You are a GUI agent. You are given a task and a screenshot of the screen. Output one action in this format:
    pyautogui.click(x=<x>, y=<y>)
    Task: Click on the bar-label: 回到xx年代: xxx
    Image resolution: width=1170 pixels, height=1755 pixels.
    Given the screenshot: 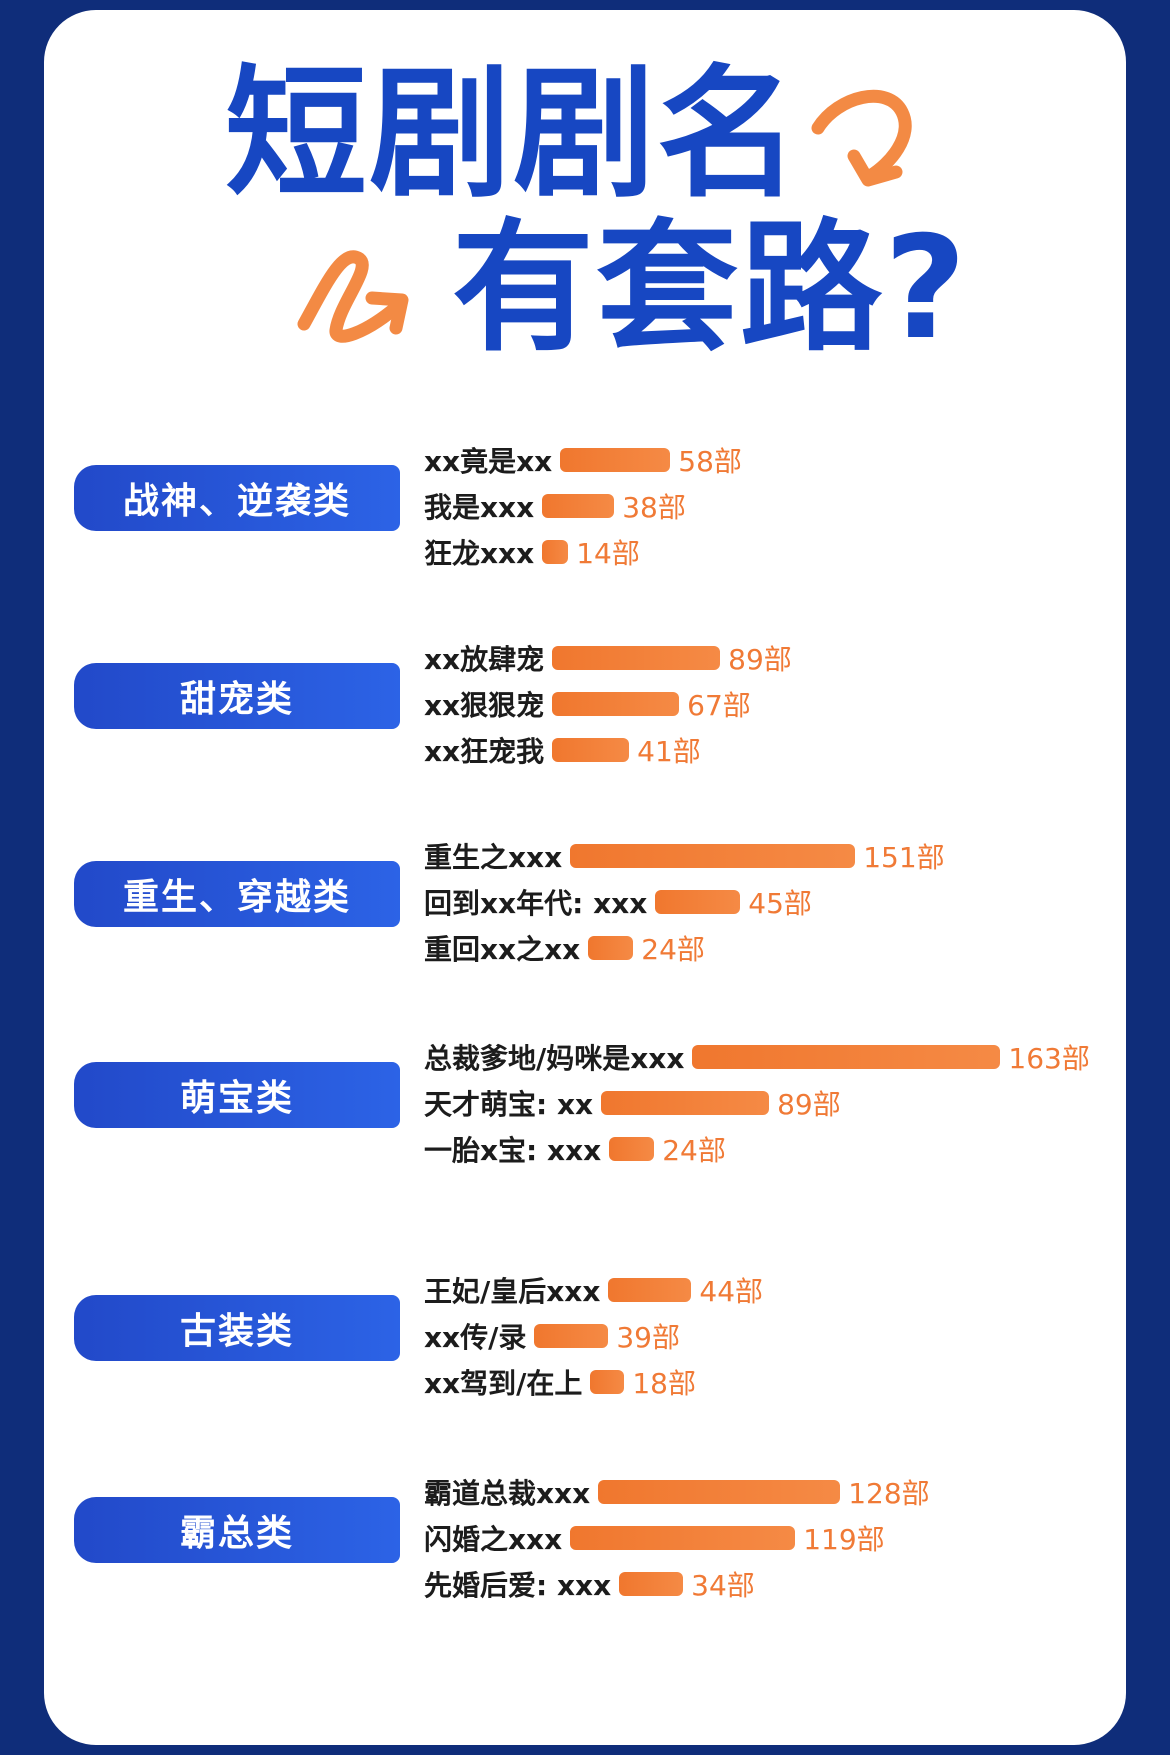 What is the action you would take?
    pyautogui.click(x=536, y=903)
    